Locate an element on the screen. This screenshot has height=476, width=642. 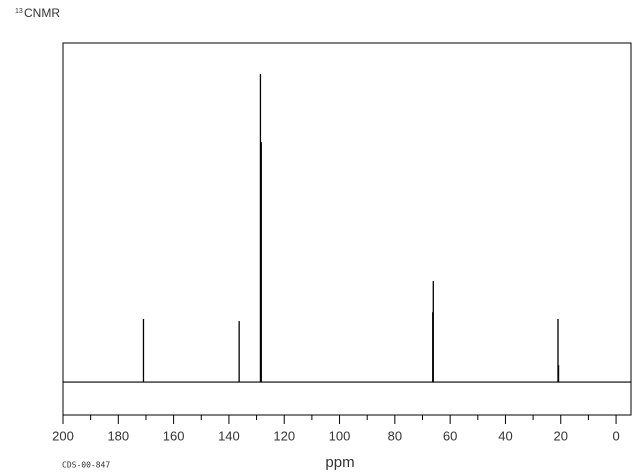
x-tick-label: 100 is located at coordinates (340, 435).